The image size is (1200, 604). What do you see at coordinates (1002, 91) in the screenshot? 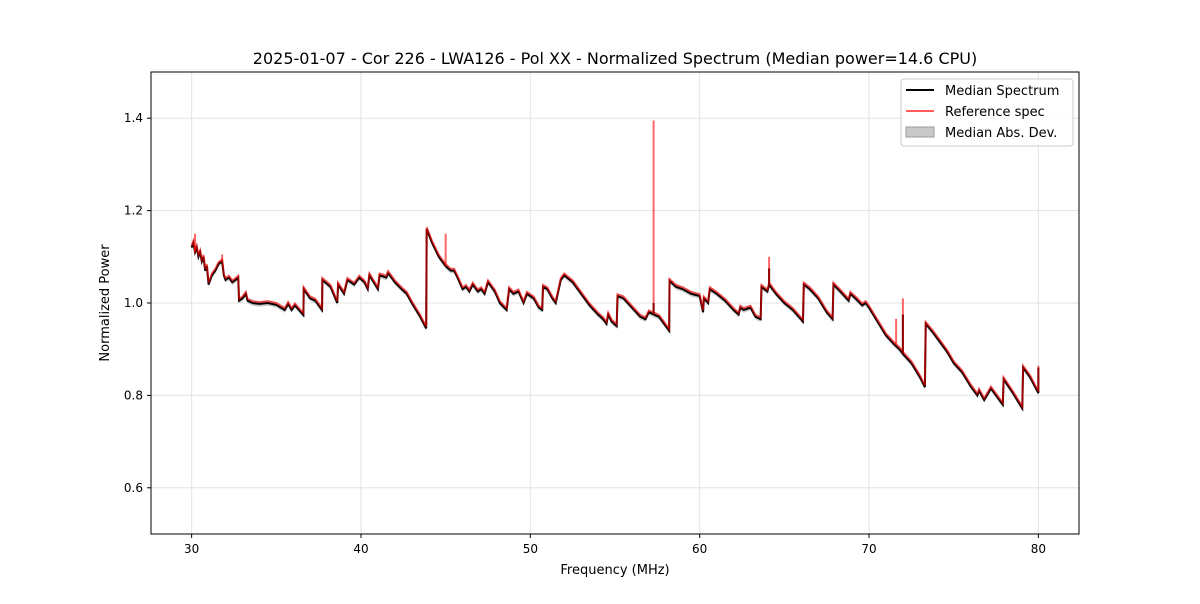
I see `legend-label-median: Median Spectrum` at bounding box center [1002, 91].